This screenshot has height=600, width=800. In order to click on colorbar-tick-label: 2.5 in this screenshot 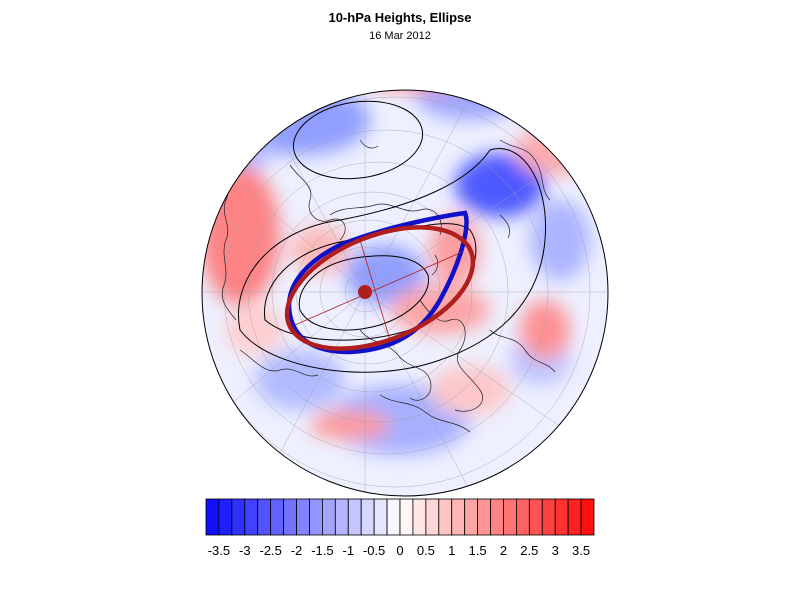, I will do `click(529, 550)`.